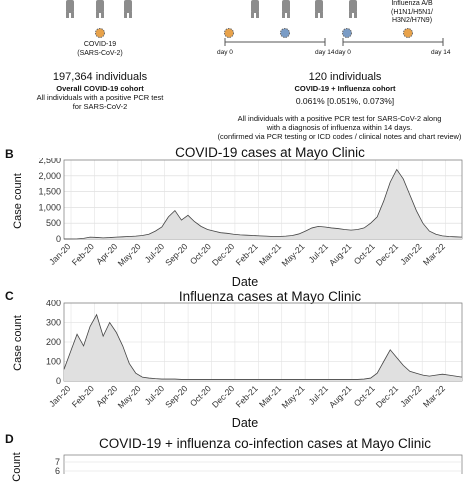 This screenshot has width=474, height=487. What do you see at coordinates (49, 176) in the screenshot?
I see `y-tick-label: 2,000` at bounding box center [49, 176].